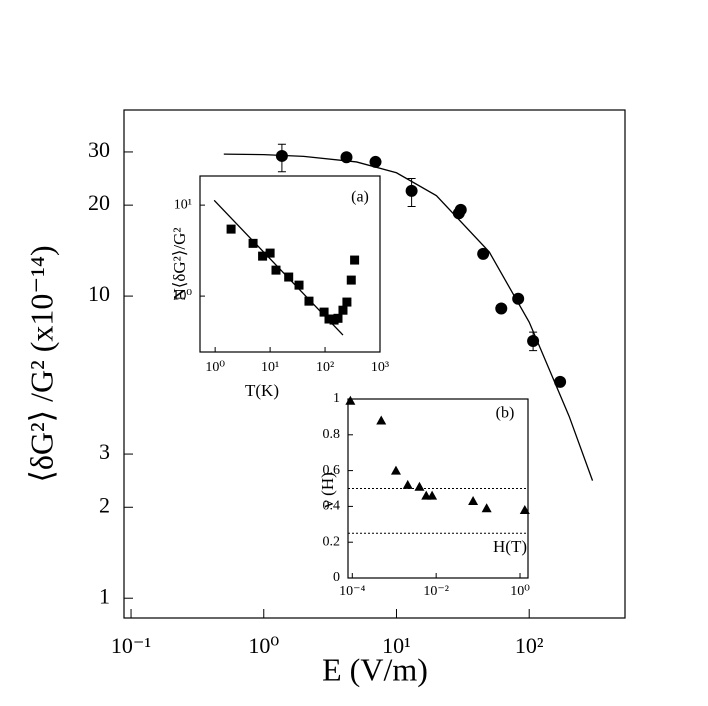  What do you see at coordinates (327, 490) in the screenshot?
I see `y-axis-label: ν (H)` at bounding box center [327, 490].